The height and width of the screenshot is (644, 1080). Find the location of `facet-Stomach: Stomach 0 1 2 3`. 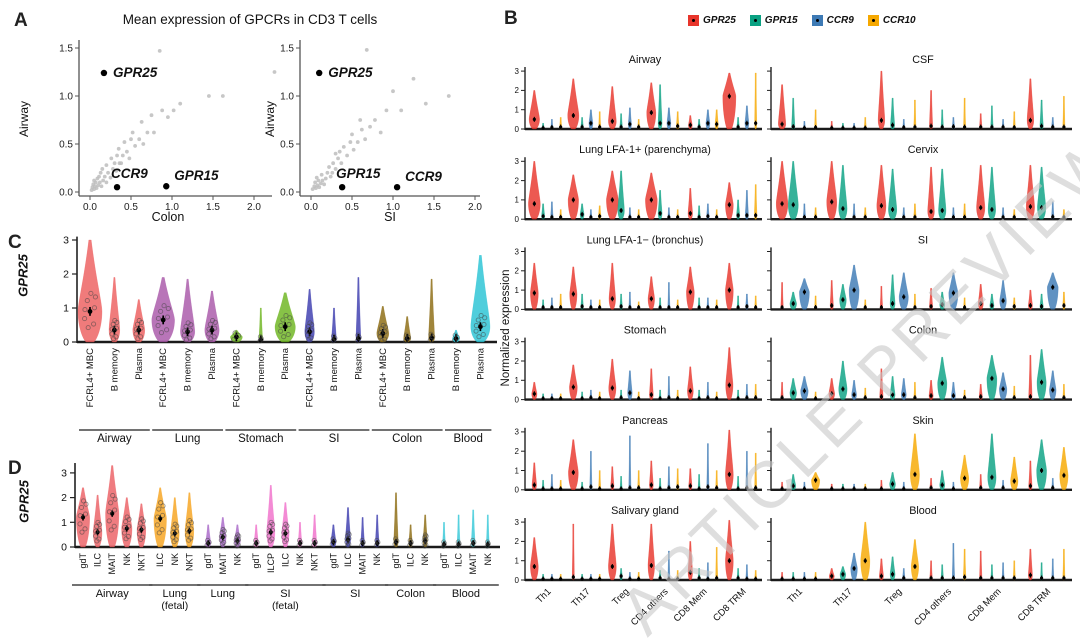

facet-Stomach: Stomach 0 1 2 3 is located at coordinates (638, 364).